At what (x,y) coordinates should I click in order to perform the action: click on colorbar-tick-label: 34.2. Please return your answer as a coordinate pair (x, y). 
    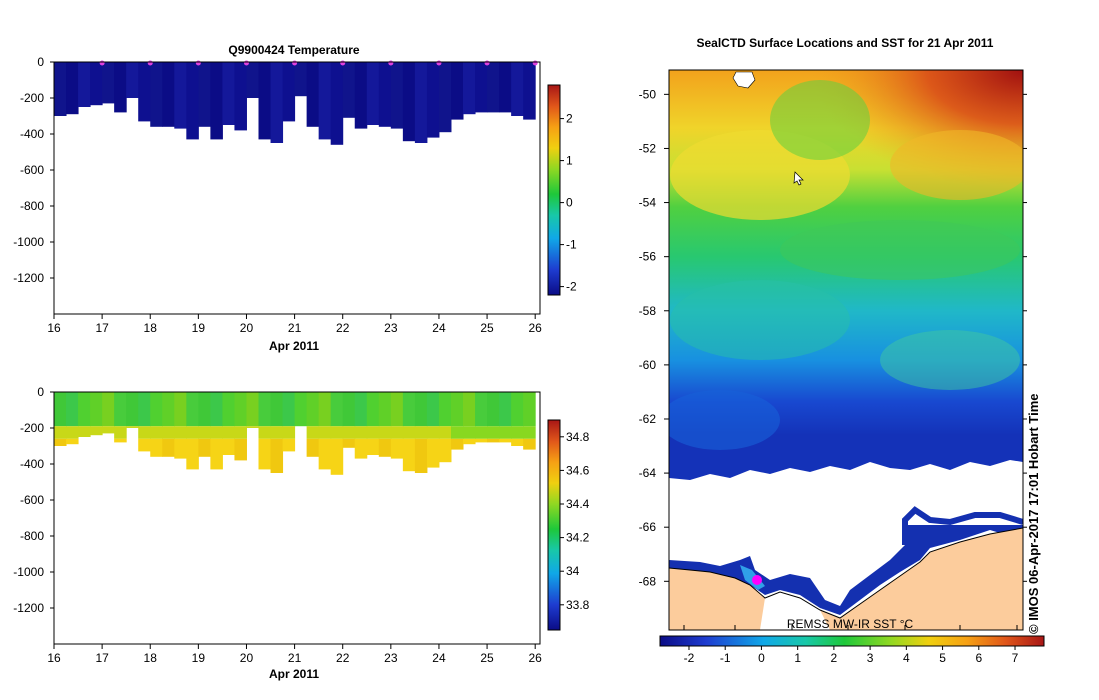
    Looking at the image, I should click on (578, 538).